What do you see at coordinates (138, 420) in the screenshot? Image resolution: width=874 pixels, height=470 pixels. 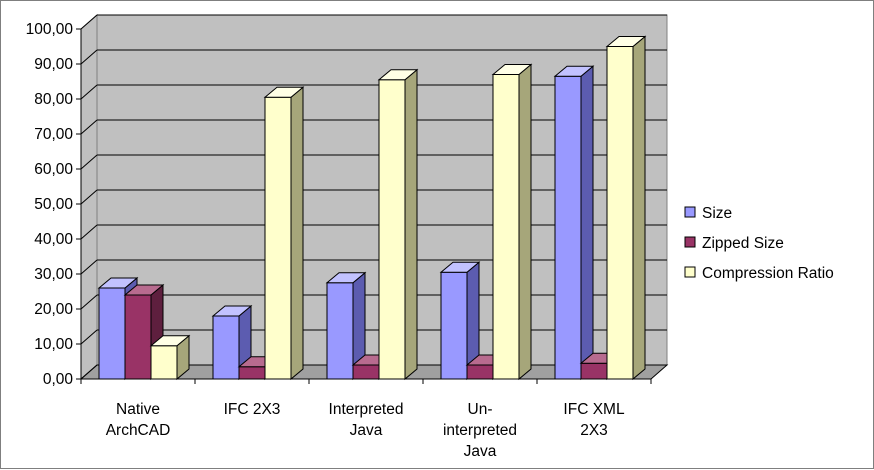 I see `x-category-label: Native ArchCAD` at bounding box center [138, 420].